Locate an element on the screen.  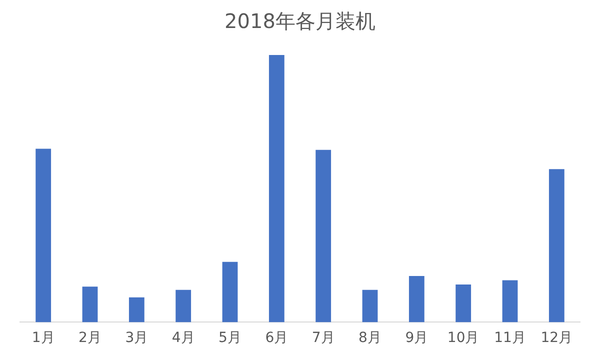
x-tick-label: 5月 is located at coordinates (230, 338).